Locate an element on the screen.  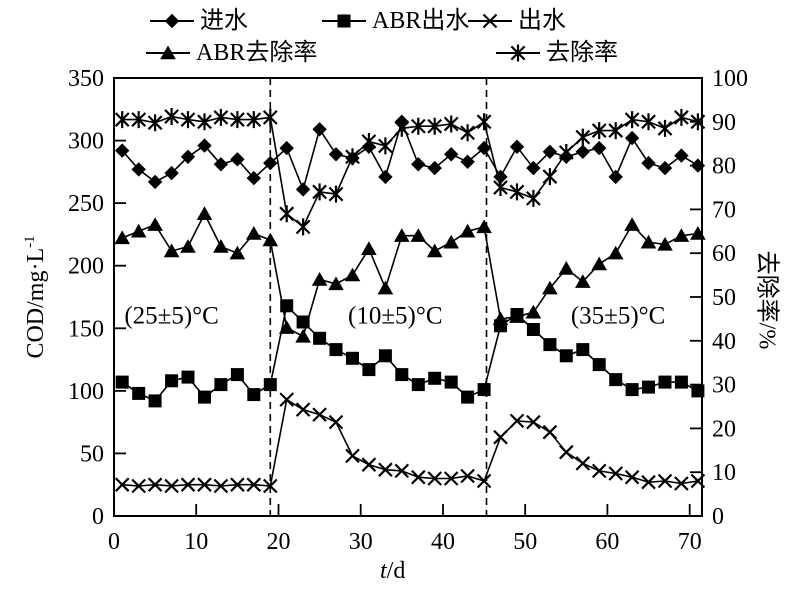
legend-marker-abr-effluent is located at coordinates (344, 21).